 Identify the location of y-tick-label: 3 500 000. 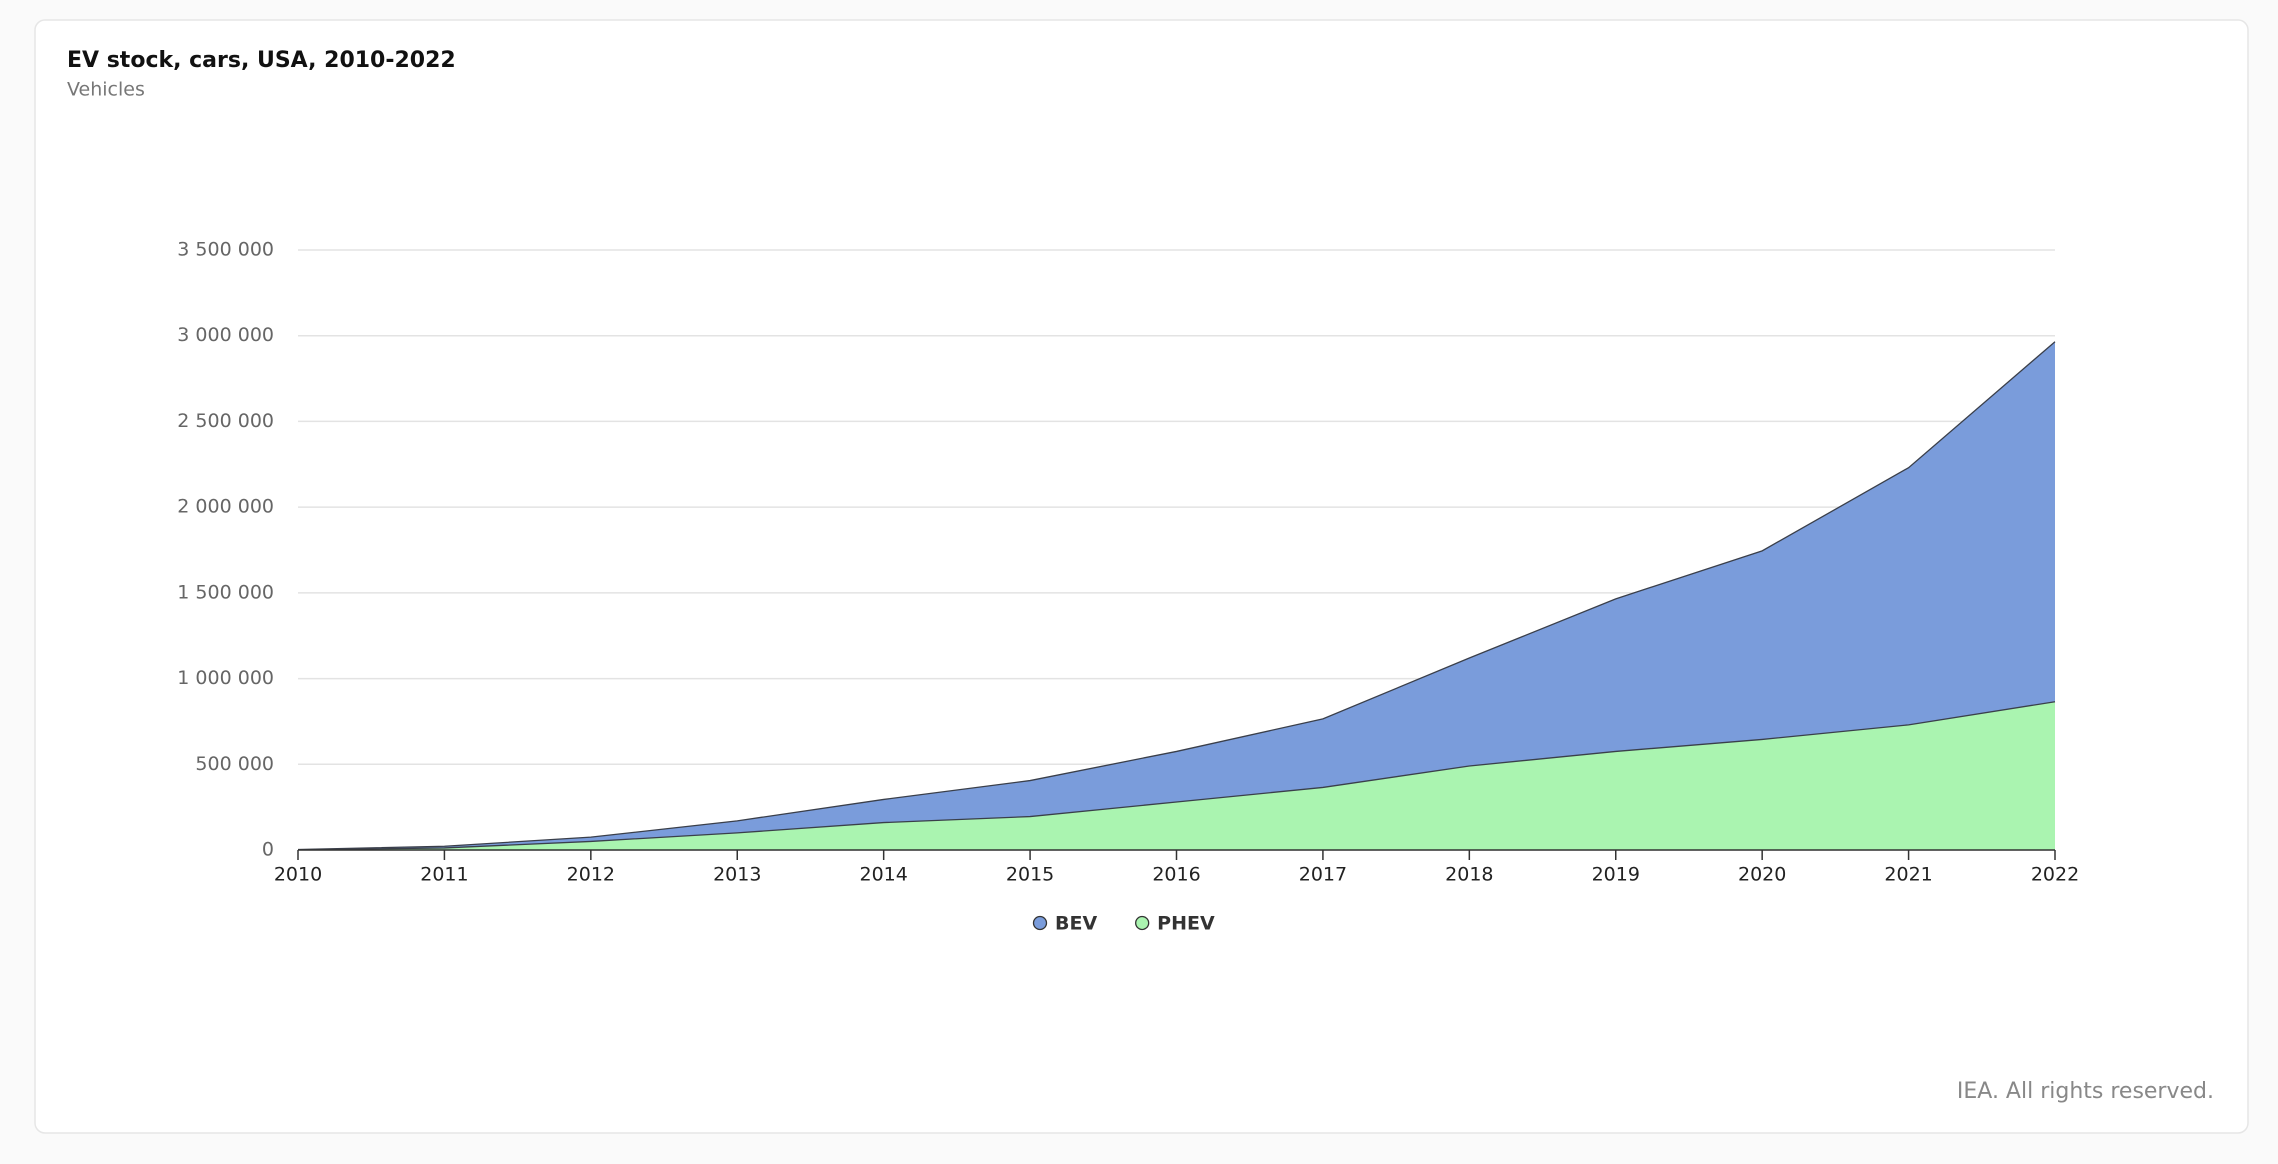
(225, 250).